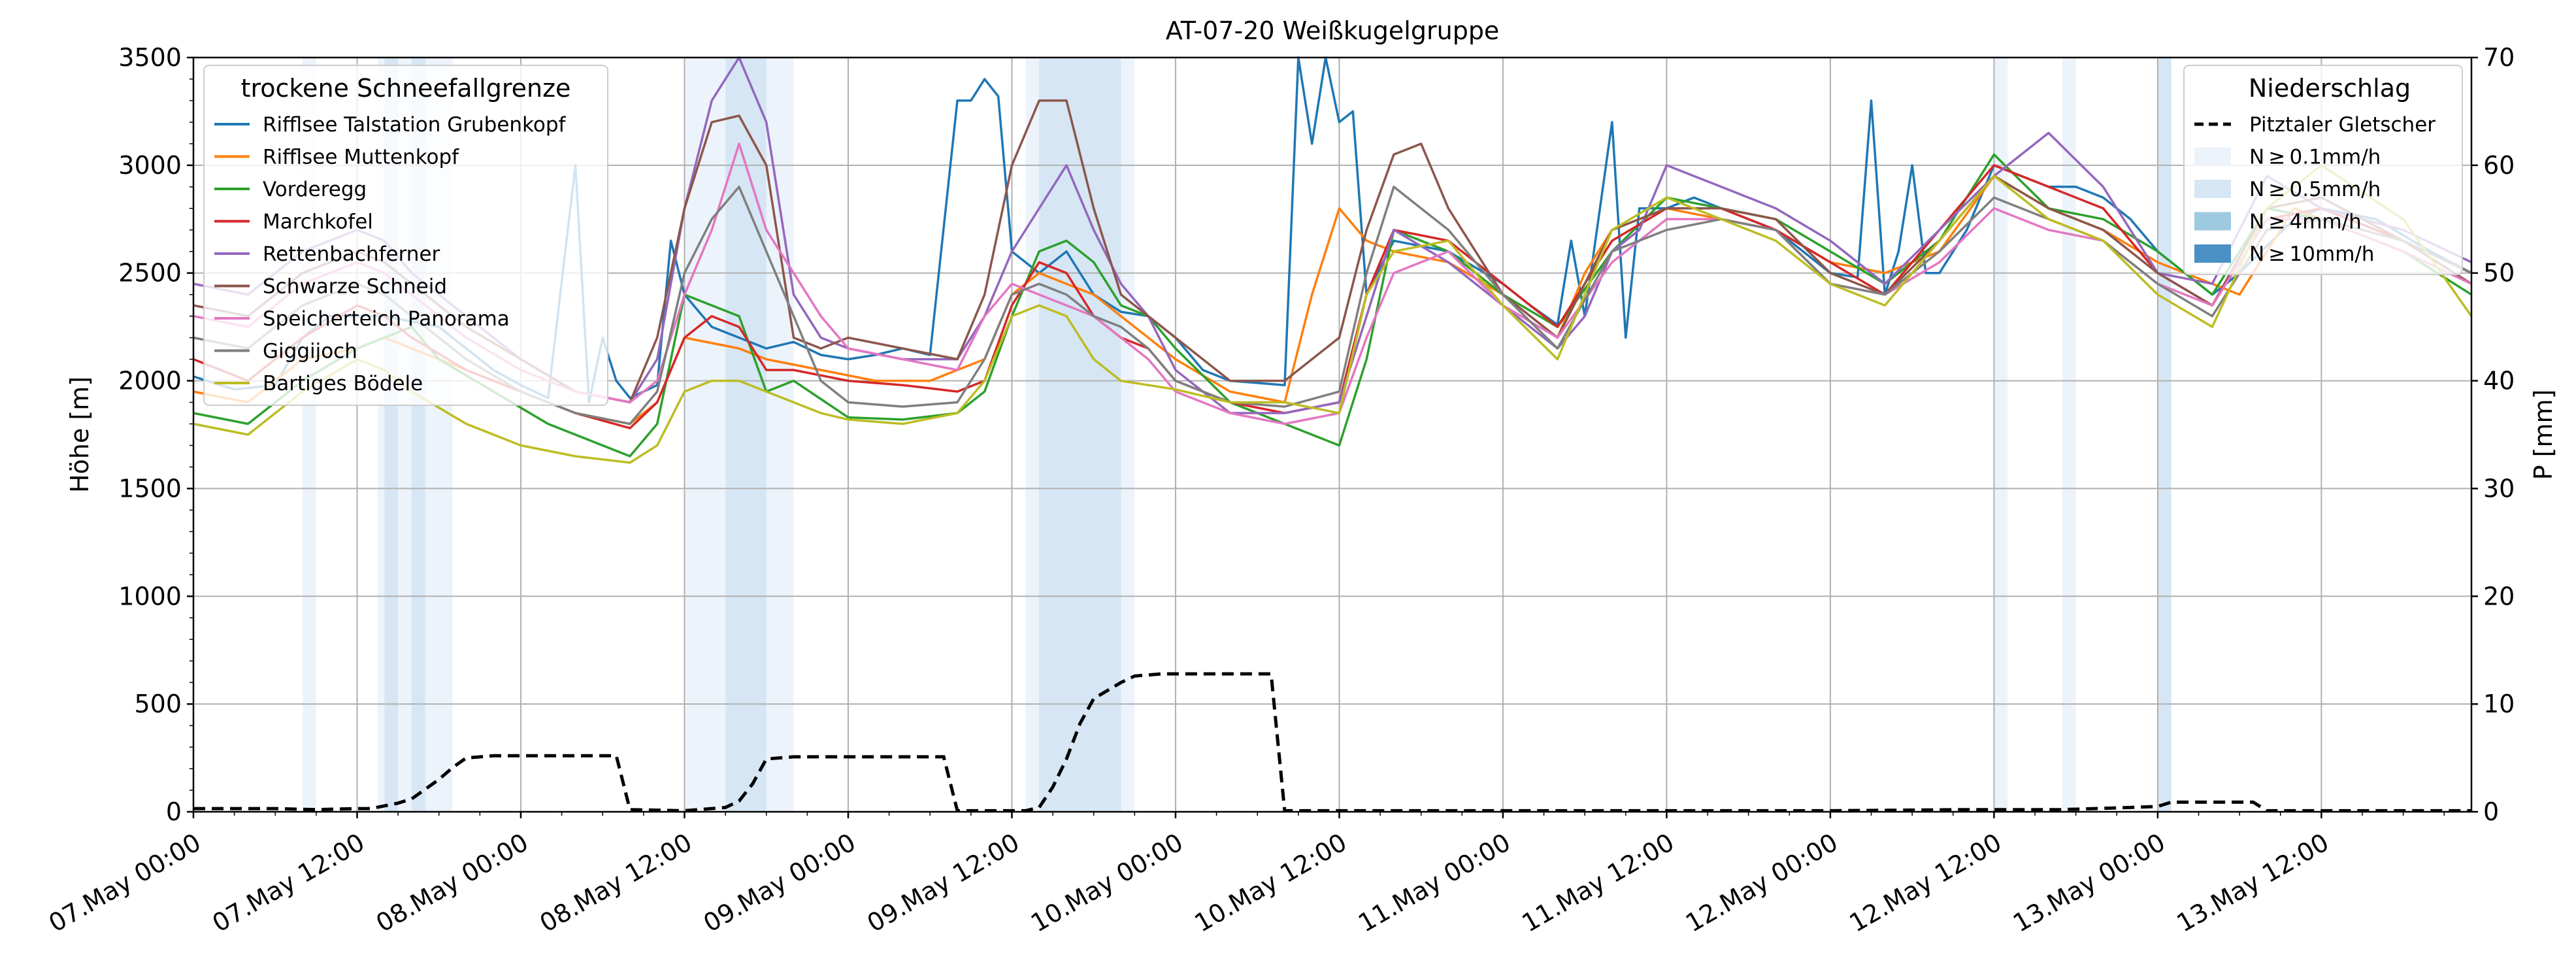  I want to click on ytick-label-left-4: 2000, so click(150, 381).